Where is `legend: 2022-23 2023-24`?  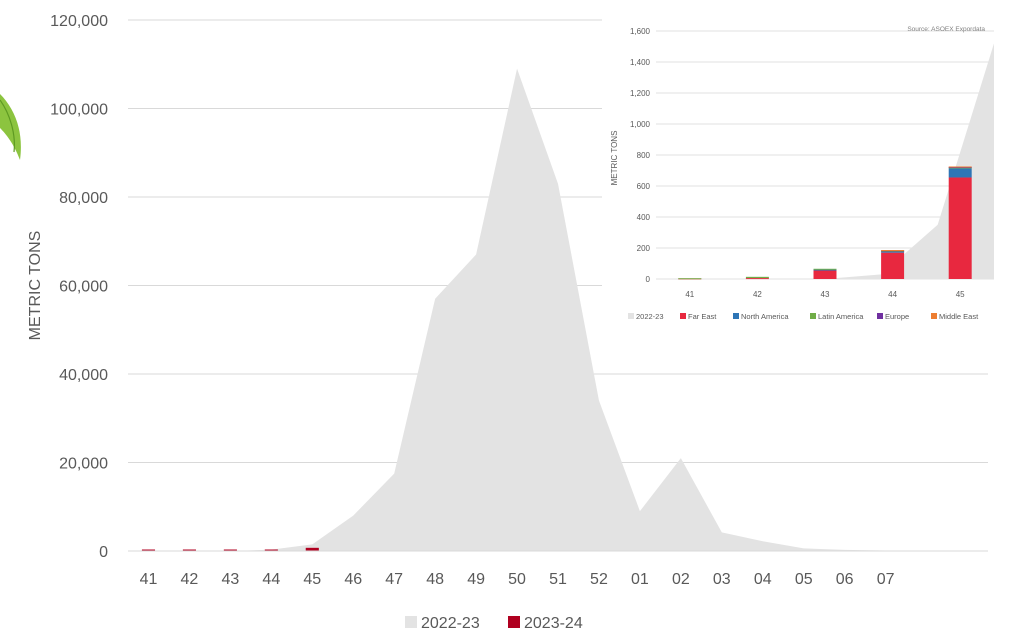 legend: 2022-23 2023-24 is located at coordinates (494, 623).